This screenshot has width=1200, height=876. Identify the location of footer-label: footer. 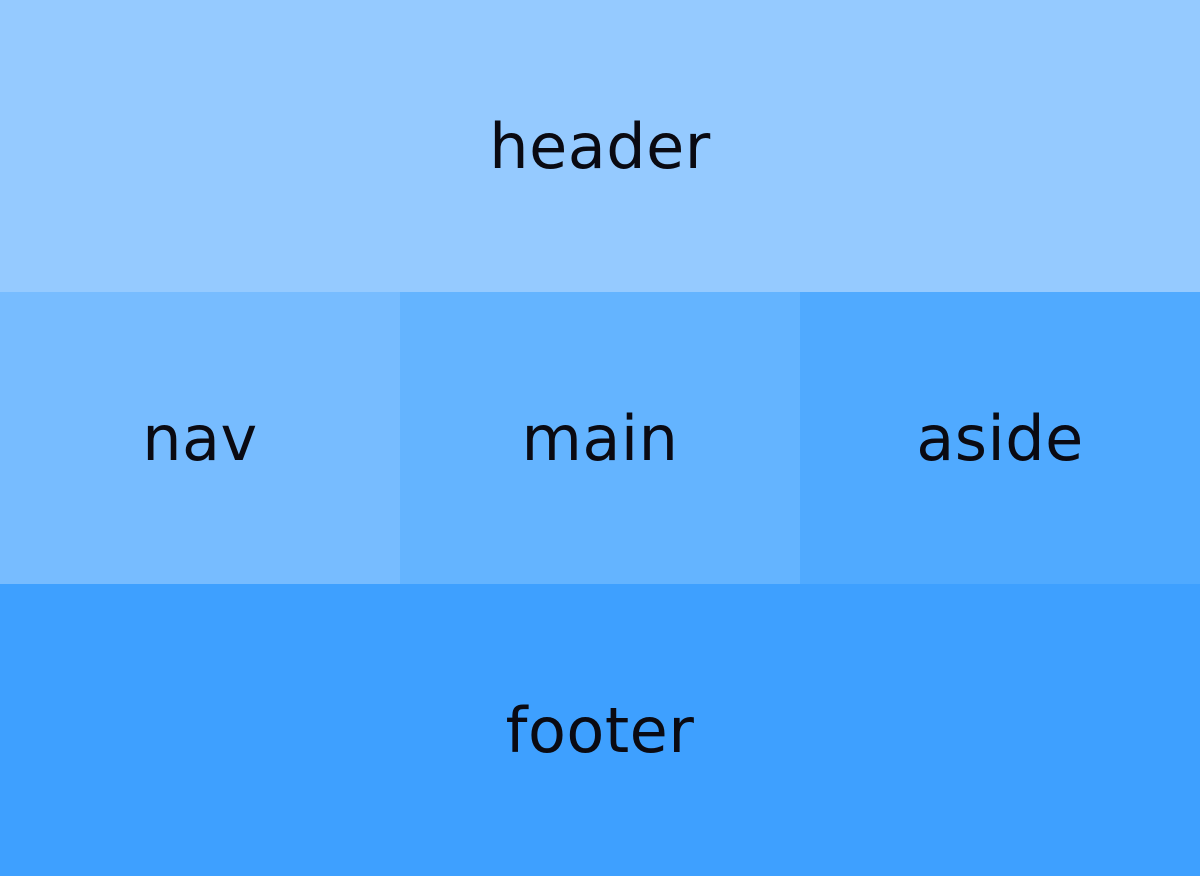
(600, 730).